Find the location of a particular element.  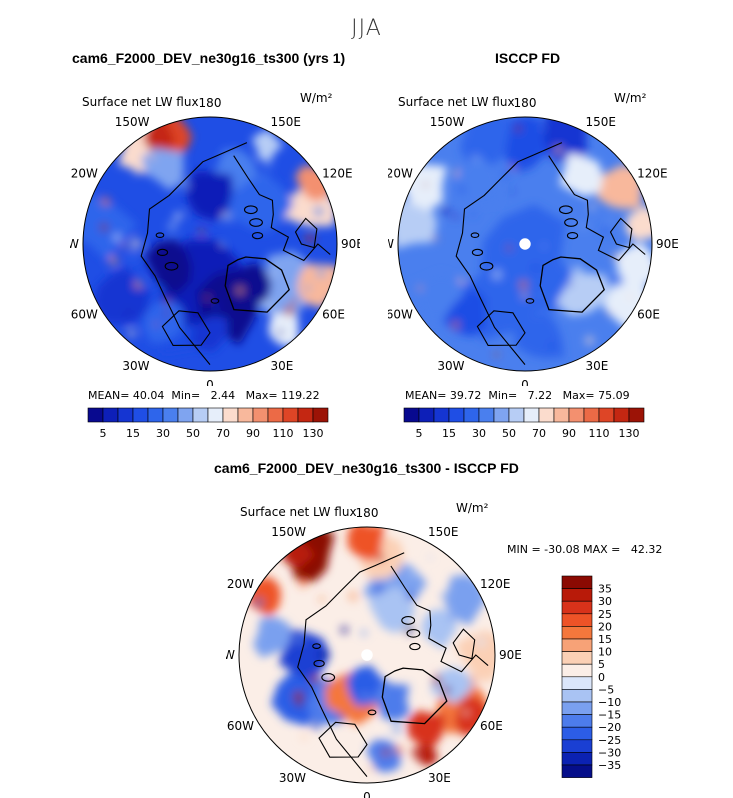

colorbar-tick-label: 70 is located at coordinates (539, 433).